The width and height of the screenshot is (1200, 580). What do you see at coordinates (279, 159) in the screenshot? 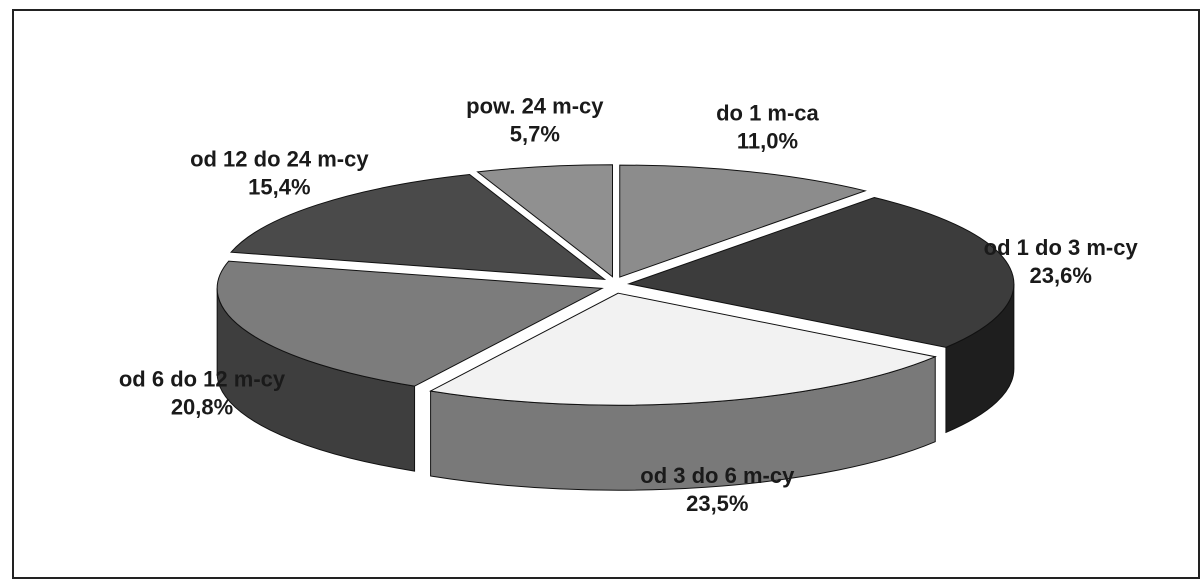
I see `slice-label: od 12 do 24 m-cy` at bounding box center [279, 159].